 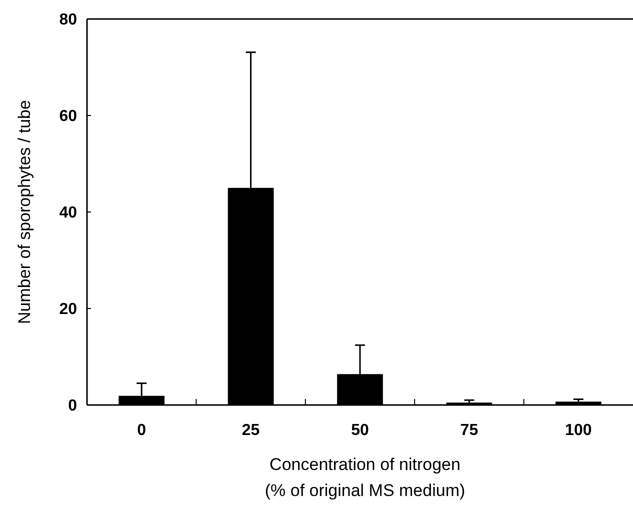 I want to click on y-tick-label: 20, so click(x=68, y=309).